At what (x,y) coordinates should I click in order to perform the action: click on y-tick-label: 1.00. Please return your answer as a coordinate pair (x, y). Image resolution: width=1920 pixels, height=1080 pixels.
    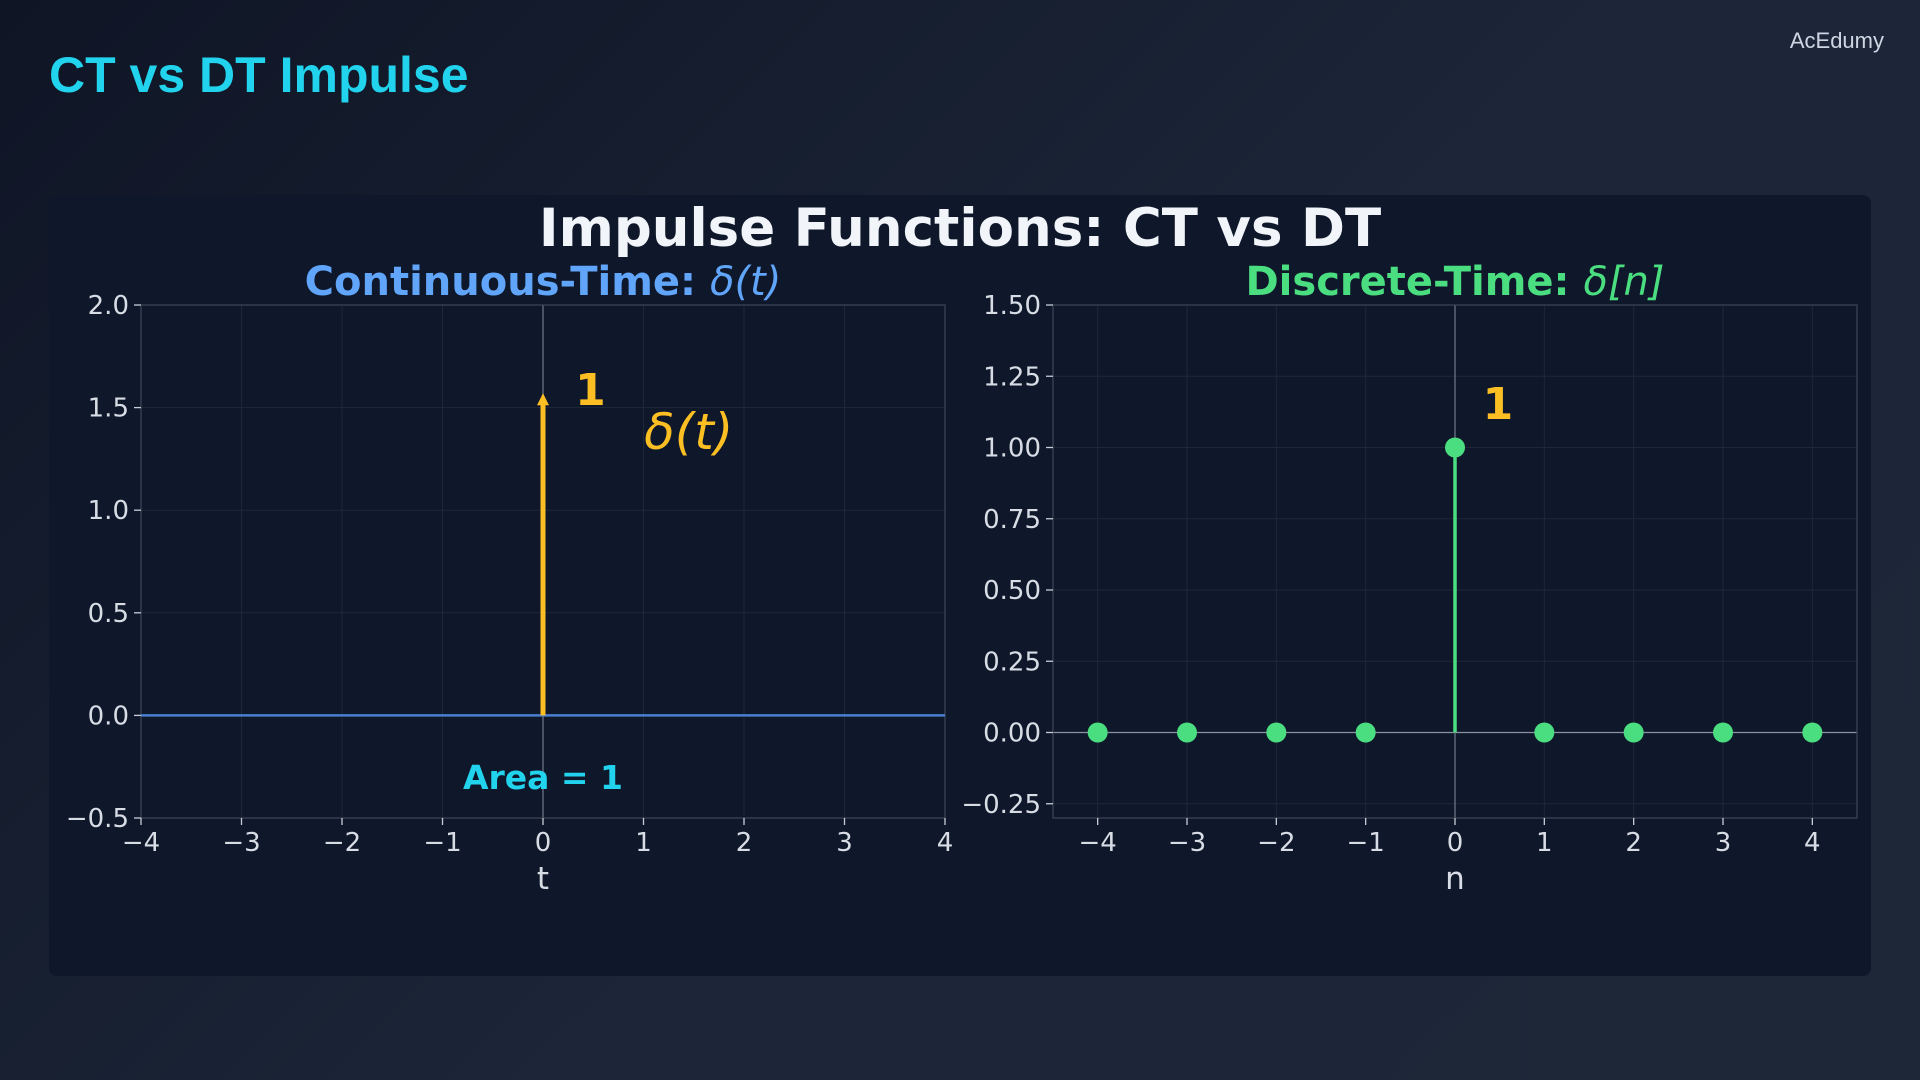
    Looking at the image, I should click on (1012, 449).